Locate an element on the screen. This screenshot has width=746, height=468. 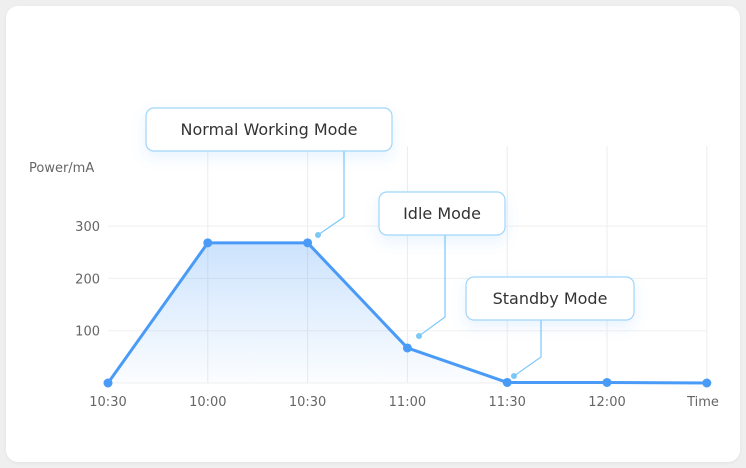
y-tick-label: 100 is located at coordinates (87, 332).